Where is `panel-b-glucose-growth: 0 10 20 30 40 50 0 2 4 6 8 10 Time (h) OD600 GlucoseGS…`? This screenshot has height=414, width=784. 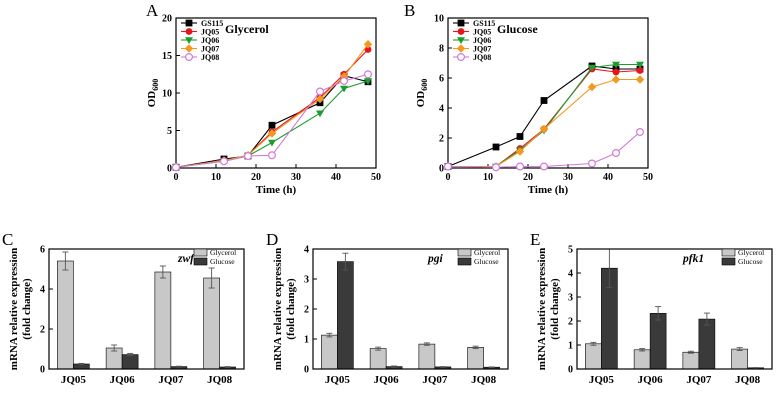
panel-b-glucose-growth: 0 10 20 30 40 50 0 2 4 6 8 10 Time (h) OD600 GlucoseGS… is located at coordinates (534, 105).